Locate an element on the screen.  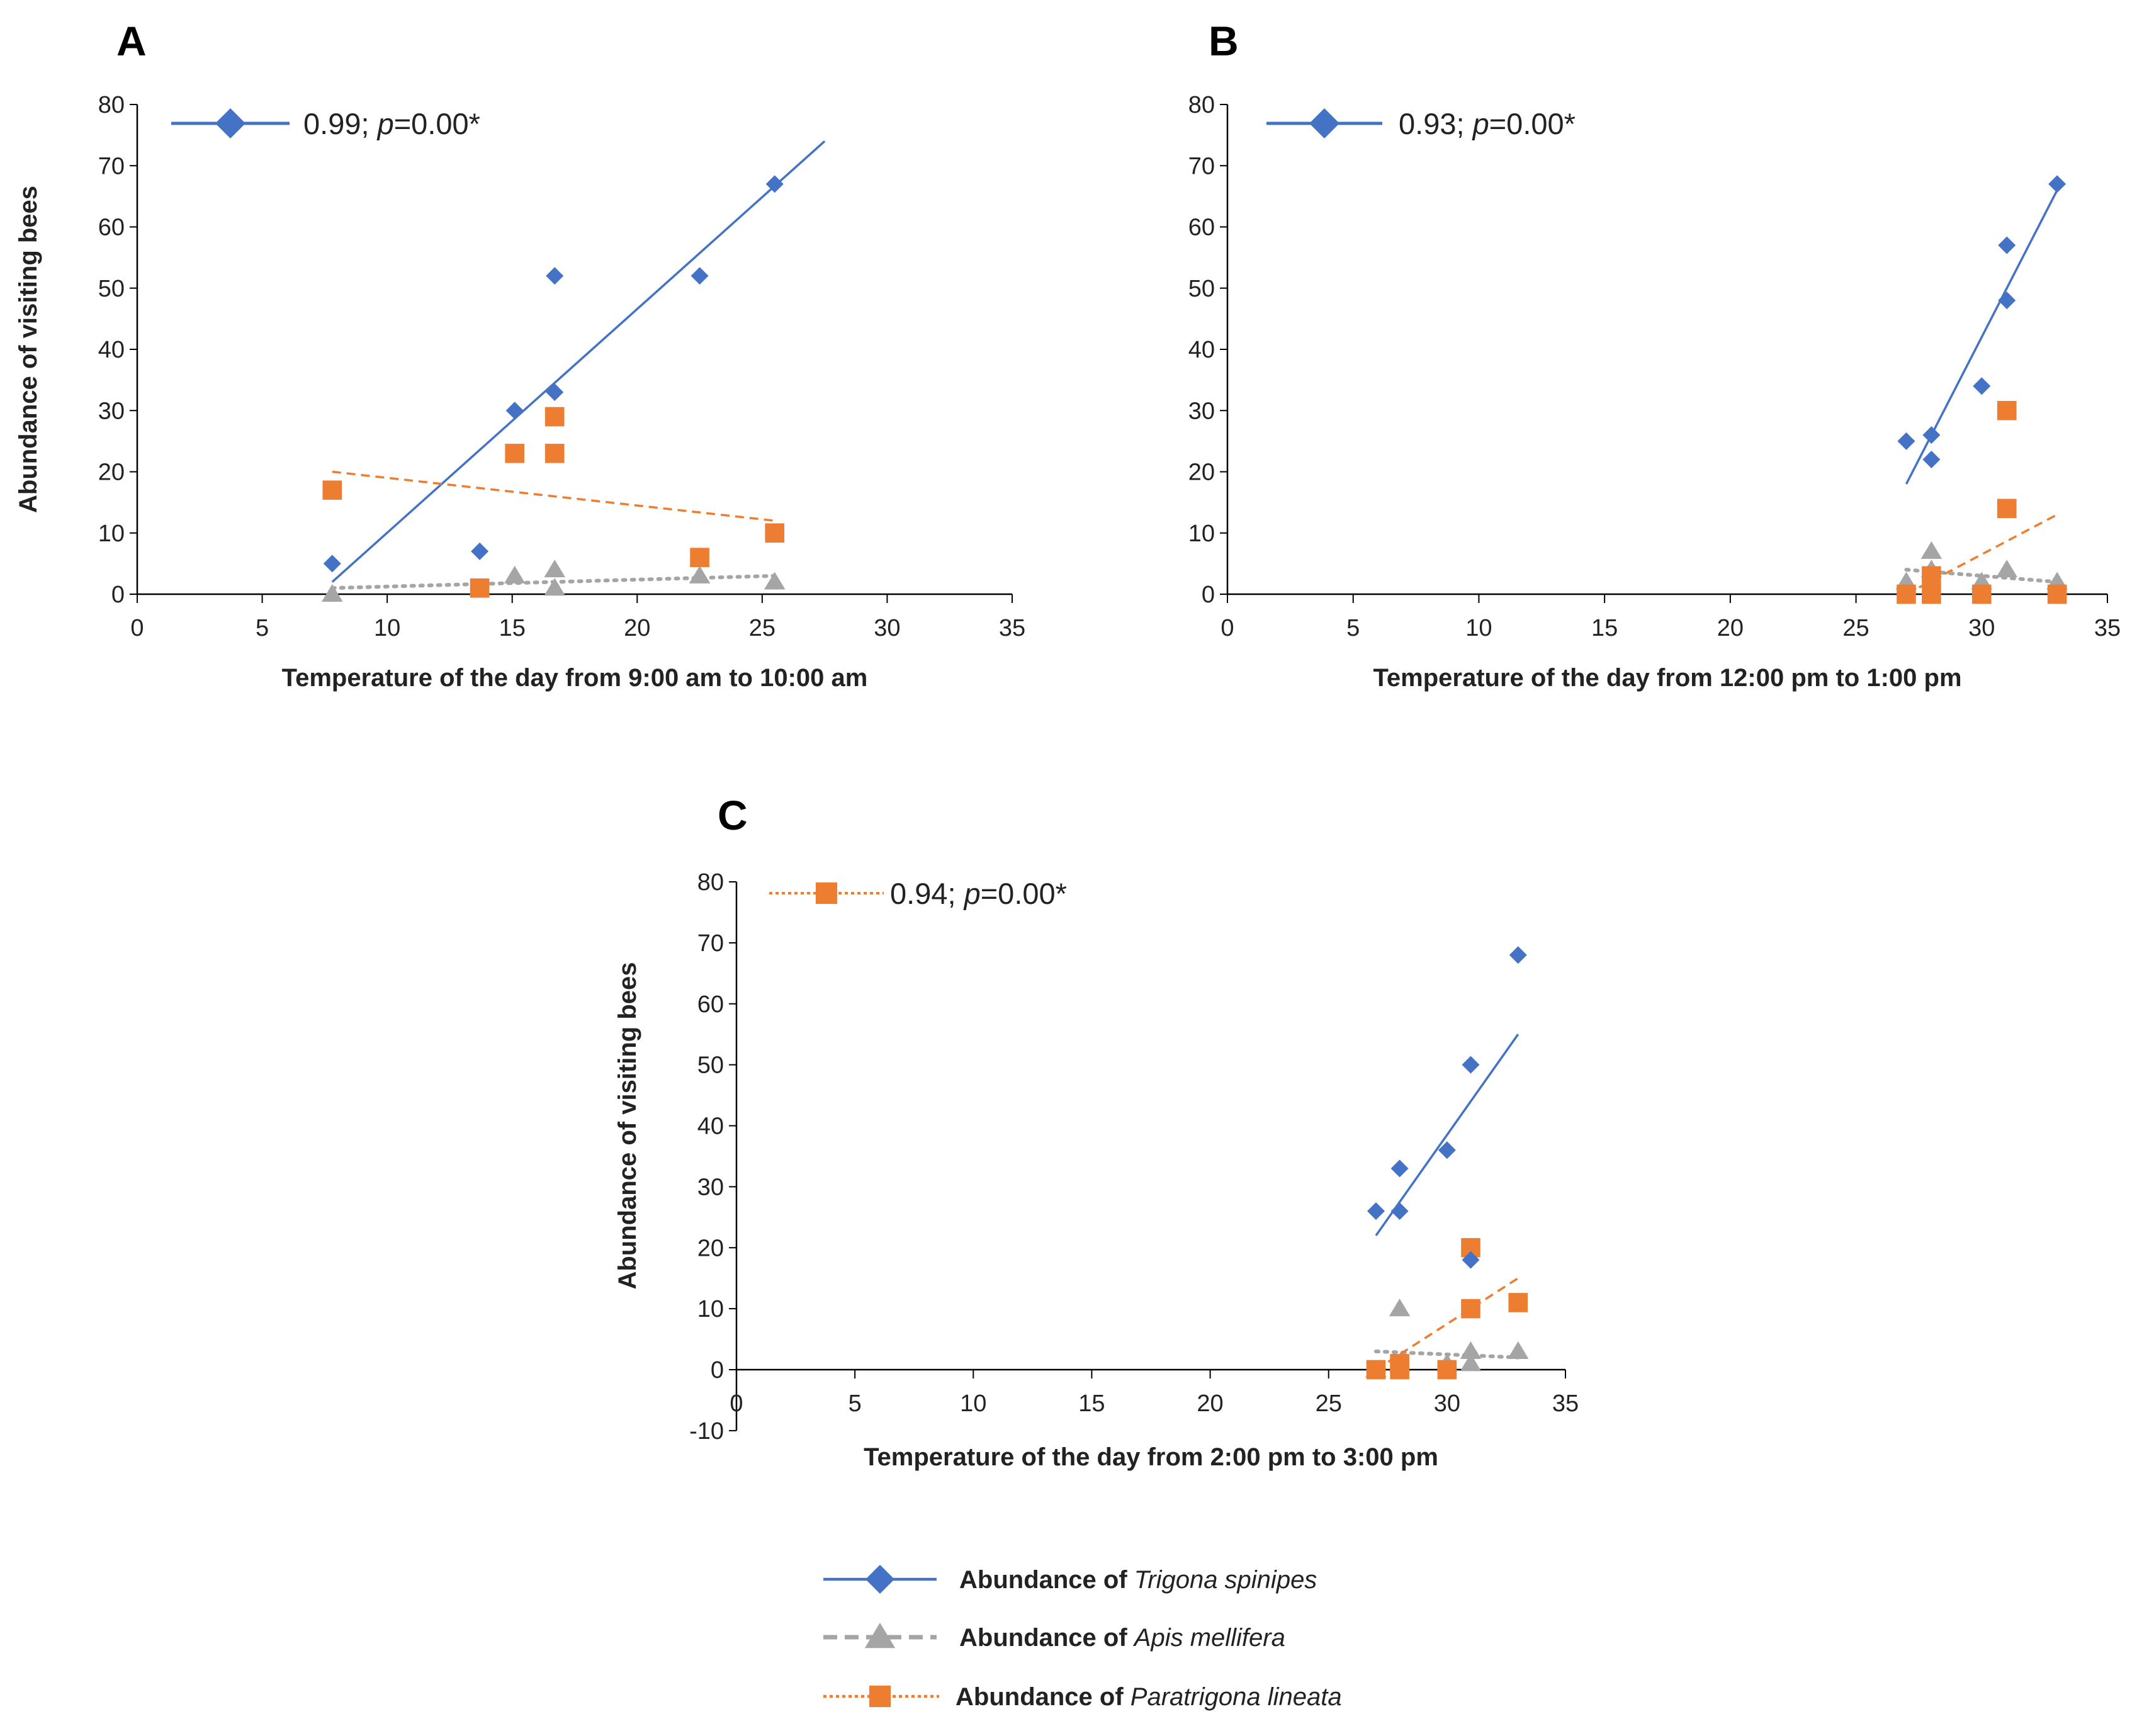
panel-a-y-tick-label: 80 is located at coordinates (112, 105).